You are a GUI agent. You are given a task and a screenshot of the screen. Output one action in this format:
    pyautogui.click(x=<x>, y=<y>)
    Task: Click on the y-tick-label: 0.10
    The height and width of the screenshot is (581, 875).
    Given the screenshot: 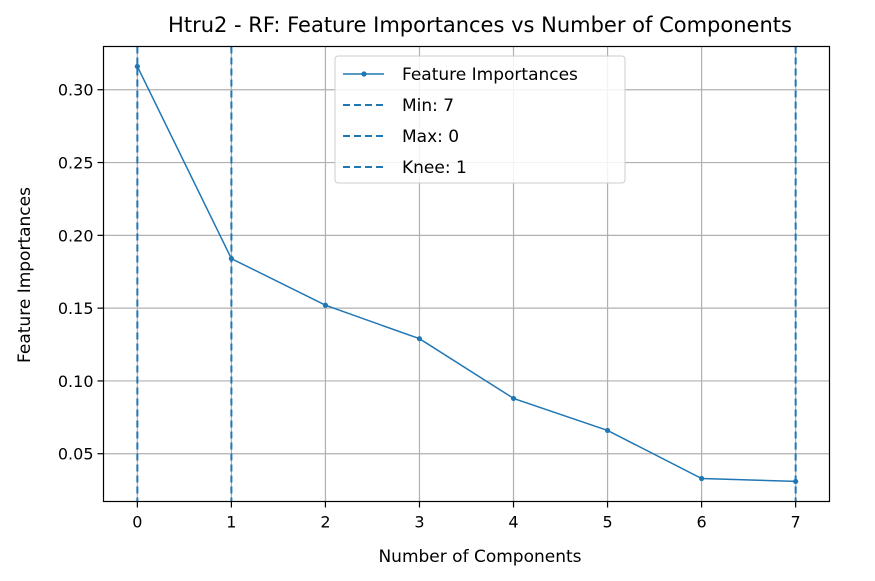 What is the action you would take?
    pyautogui.click(x=76, y=381)
    